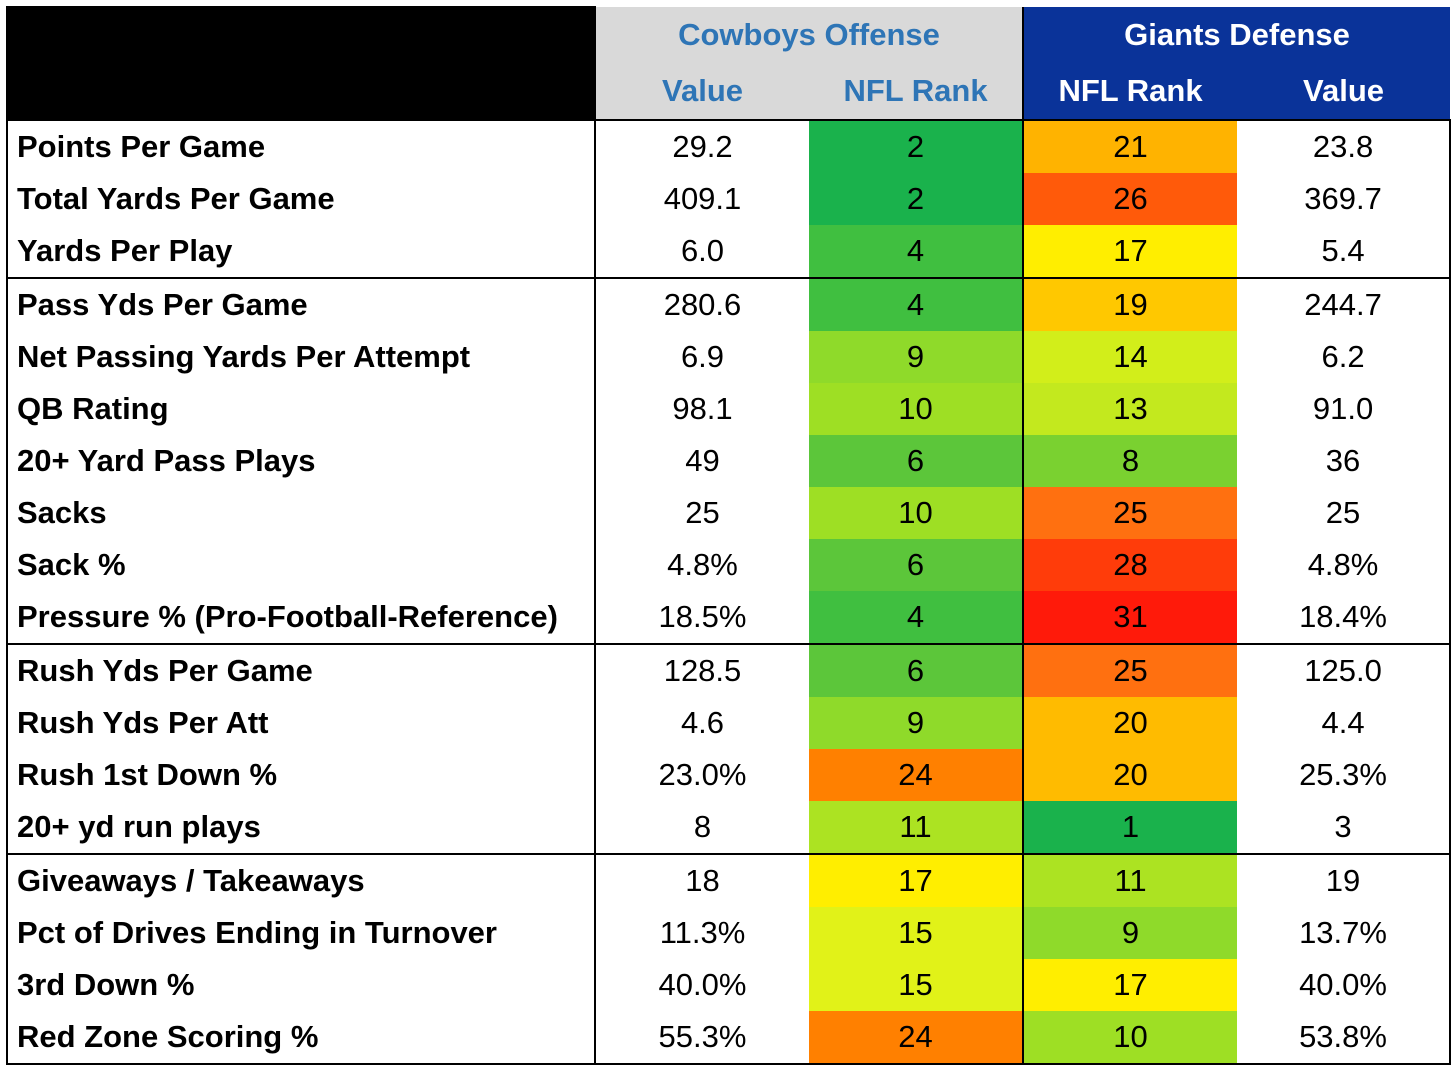 The width and height of the screenshot is (1456, 1077). I want to click on stat-label: Sack %, so click(301, 565).